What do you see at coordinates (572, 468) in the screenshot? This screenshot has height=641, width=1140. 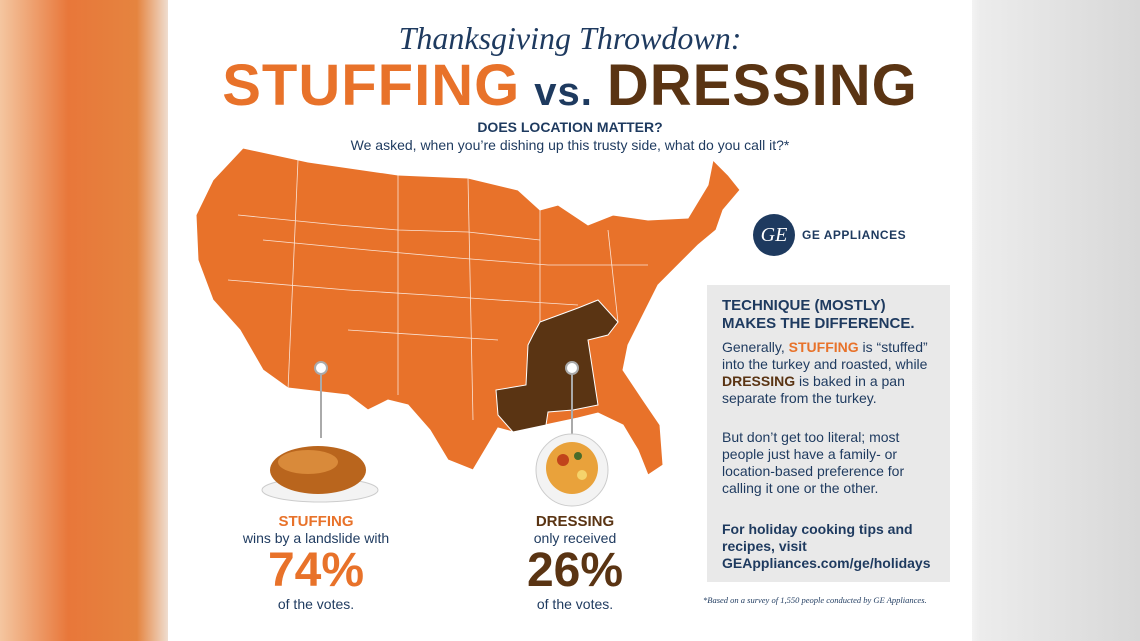 I see `dressing-dish-icon` at bounding box center [572, 468].